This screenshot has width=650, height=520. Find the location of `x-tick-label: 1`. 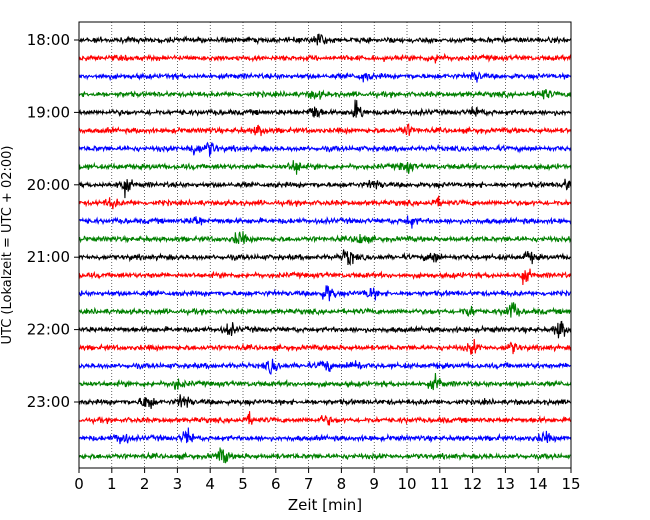

x-tick-label: 1 is located at coordinates (112, 484).